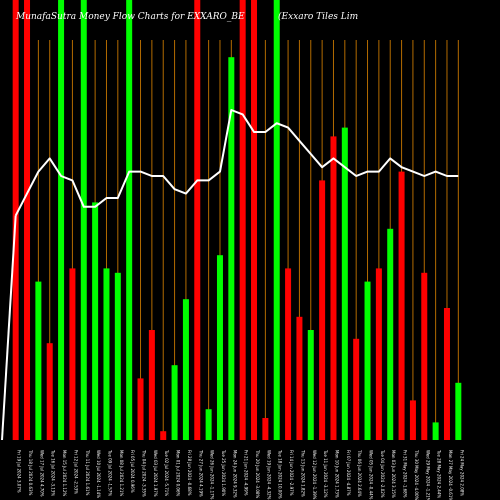 This screenshot has width=500, height=500. What do you see at coordinates (348, 473) in the screenshot?
I see `x-tick-label: Fri 07 Jun 2024 -4.87%` at bounding box center [348, 473].